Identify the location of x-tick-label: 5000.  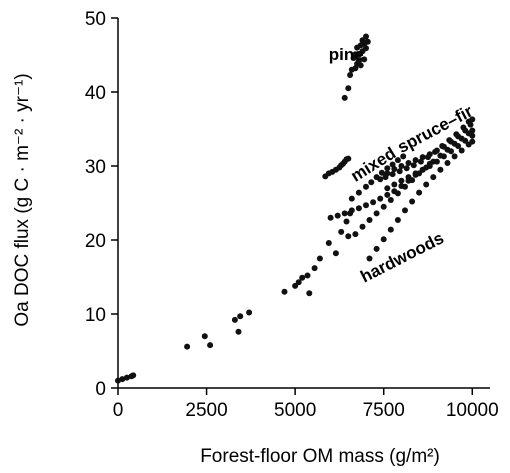
(295, 410).